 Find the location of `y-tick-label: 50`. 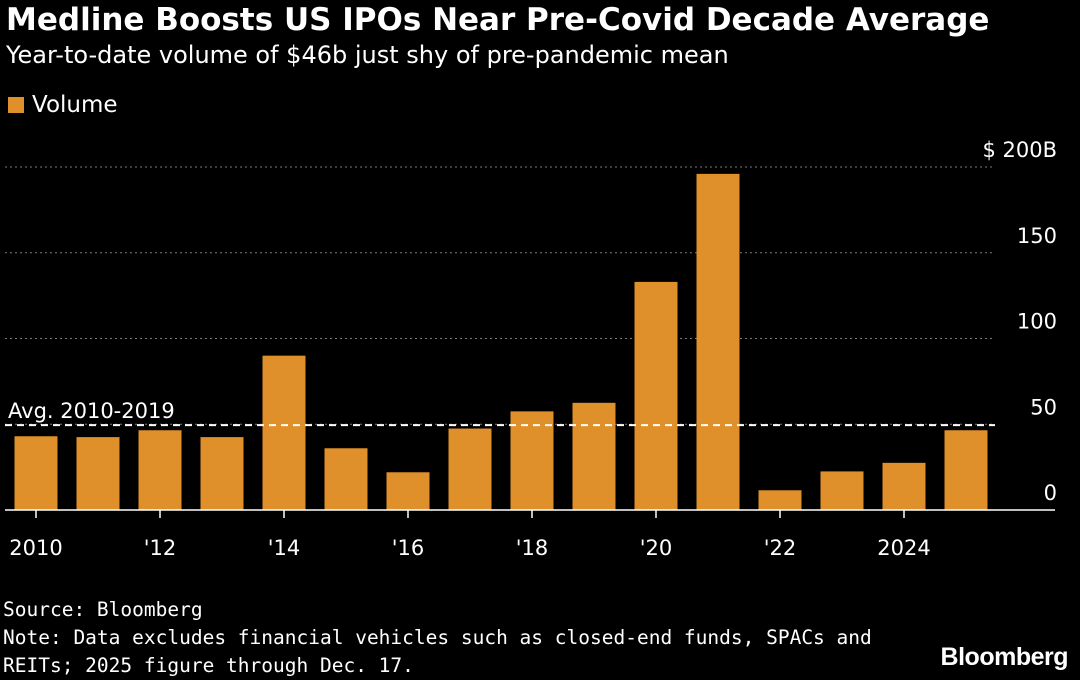

y-tick-label: 50 is located at coordinates (1043, 407).